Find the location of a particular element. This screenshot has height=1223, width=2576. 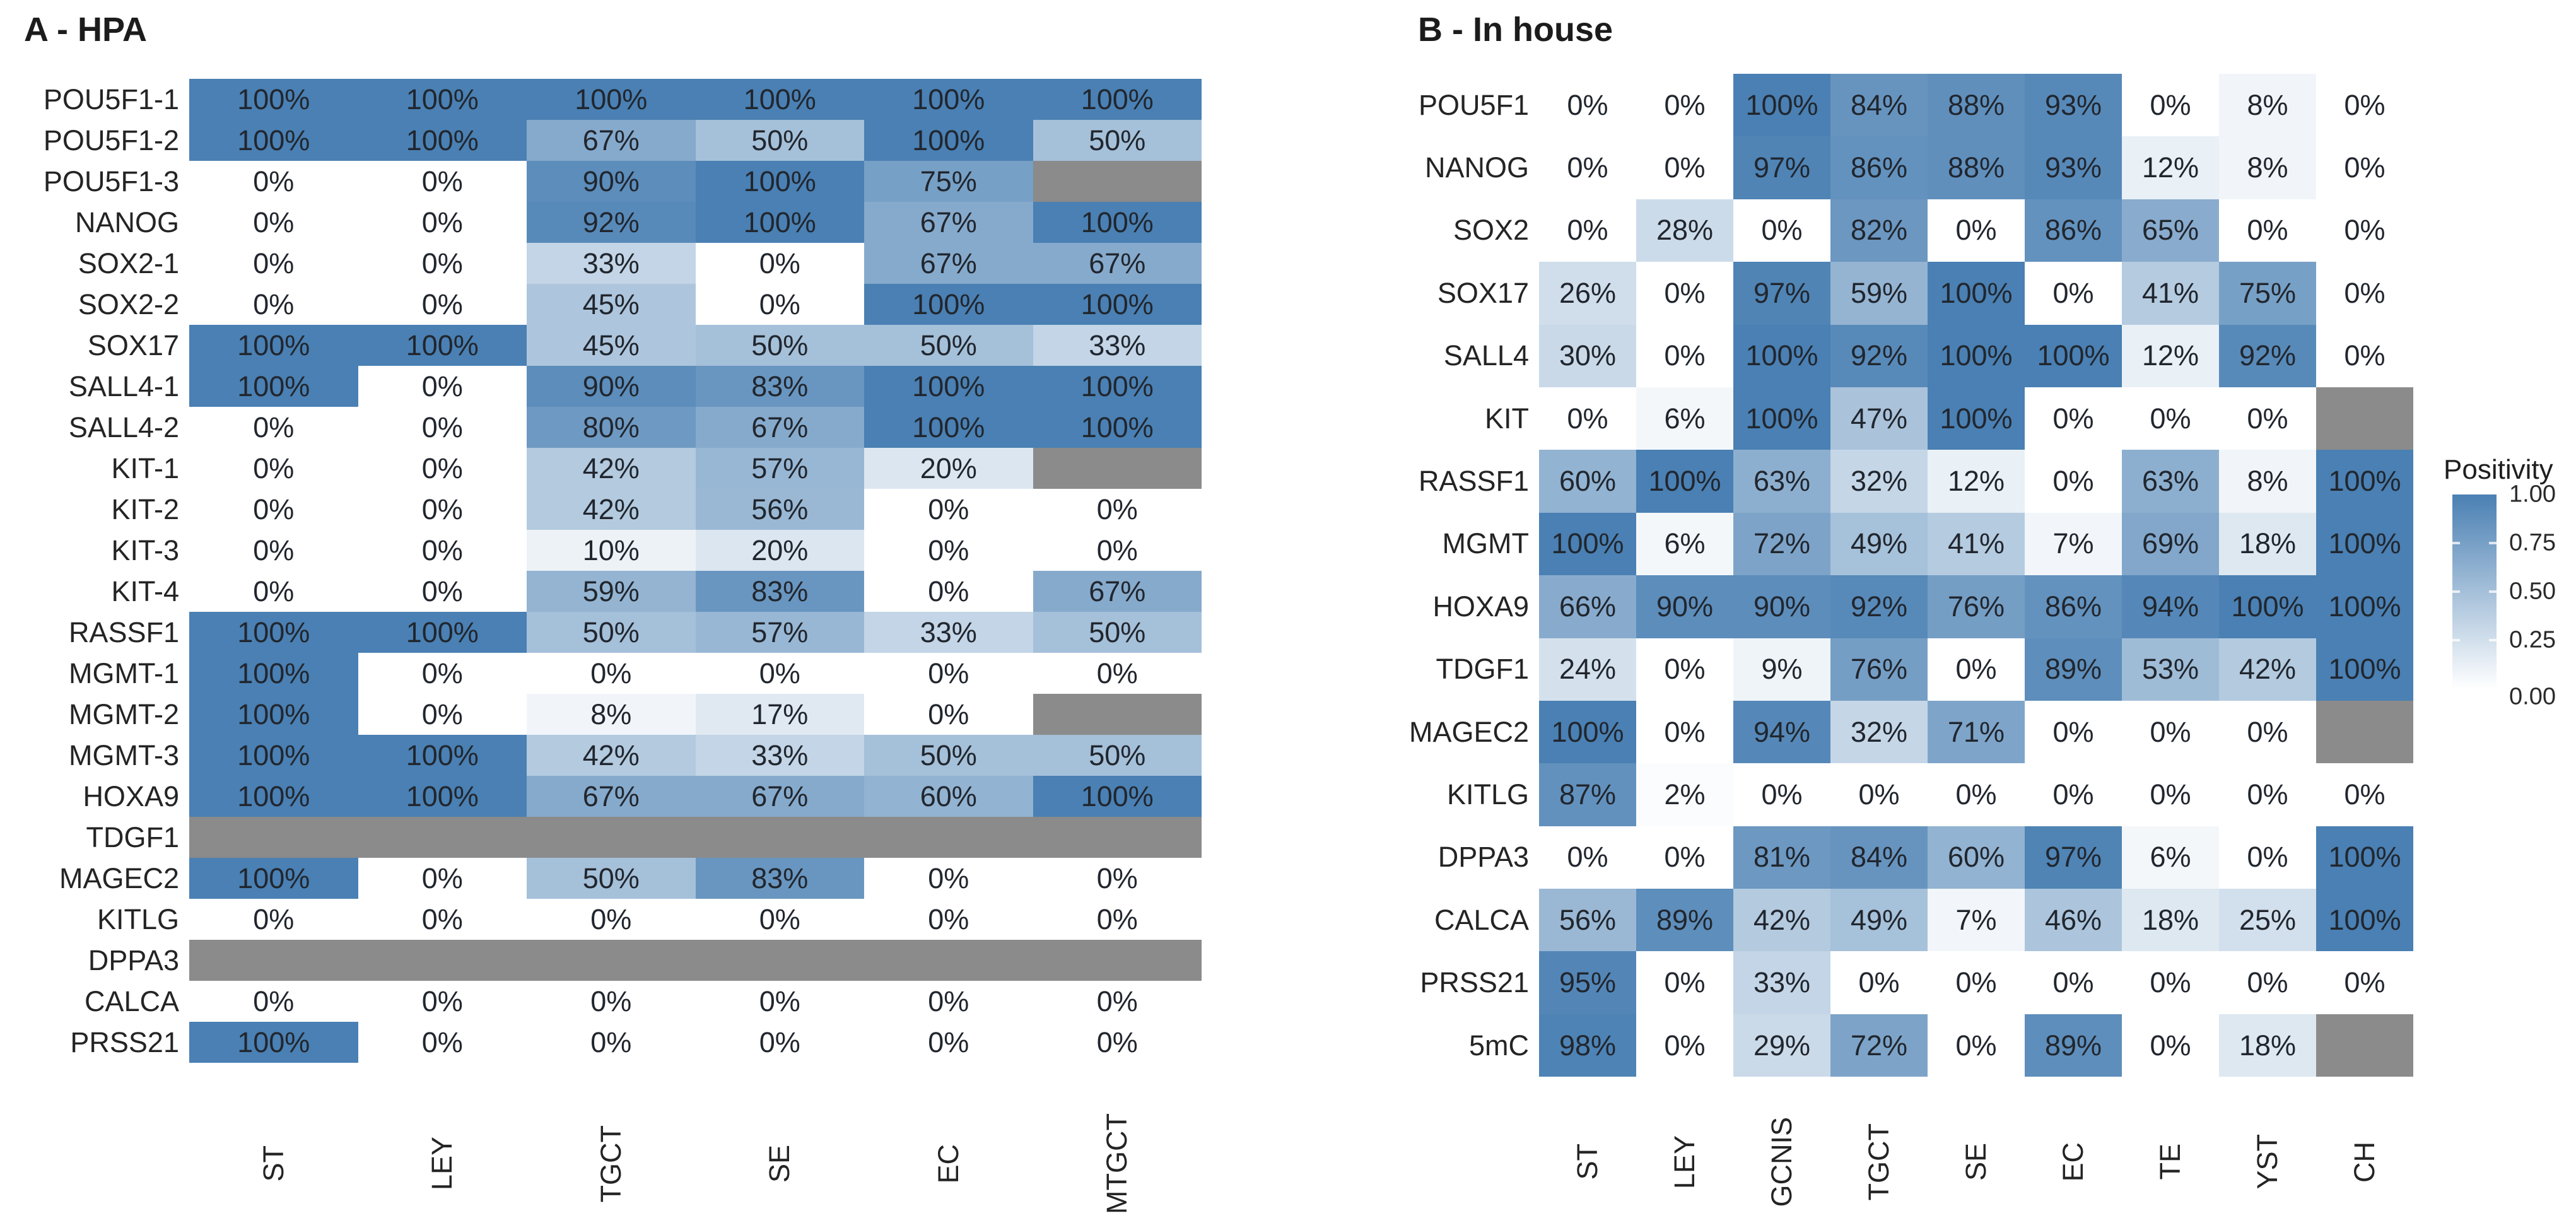

row-label: SALL4-2 is located at coordinates (123, 427).